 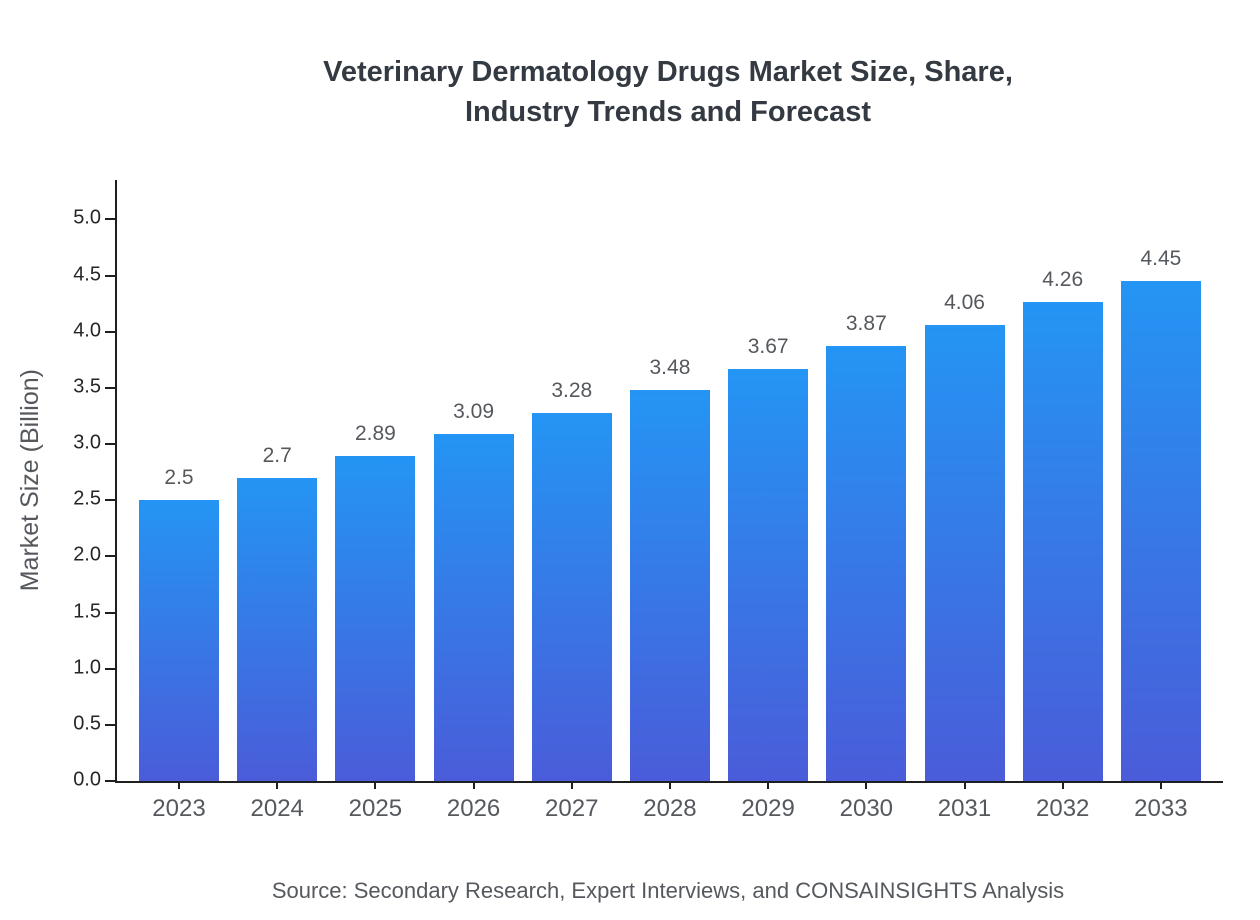 I want to click on bar-slot: 3.28 2027, so click(x=571, y=501).